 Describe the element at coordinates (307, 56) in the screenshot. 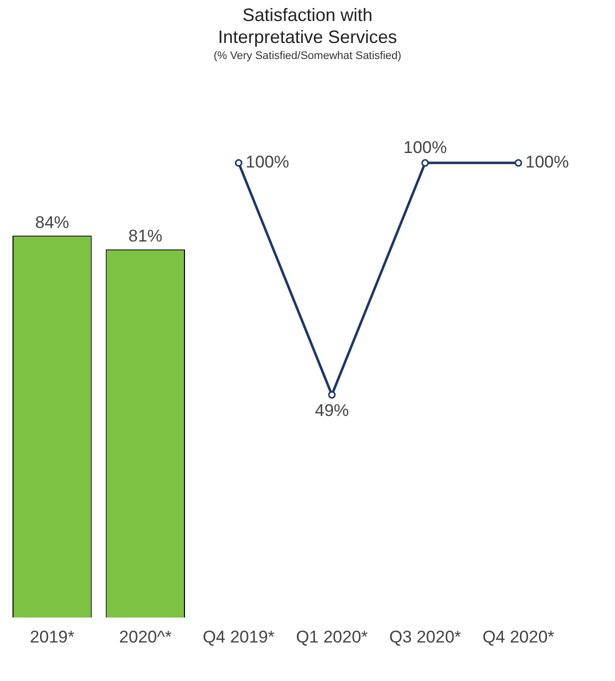

I see `chart-subtitle: (% Very Satisfied/Somewhat Satisfied)` at that location.